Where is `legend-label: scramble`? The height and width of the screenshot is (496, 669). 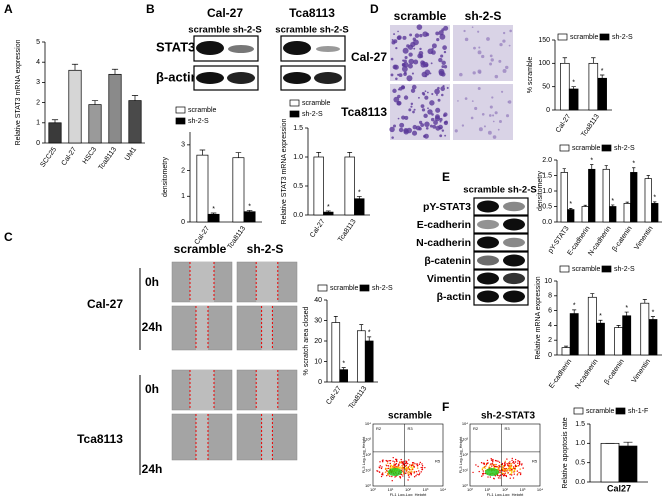
legend-label: scramble is located at coordinates (584, 37).